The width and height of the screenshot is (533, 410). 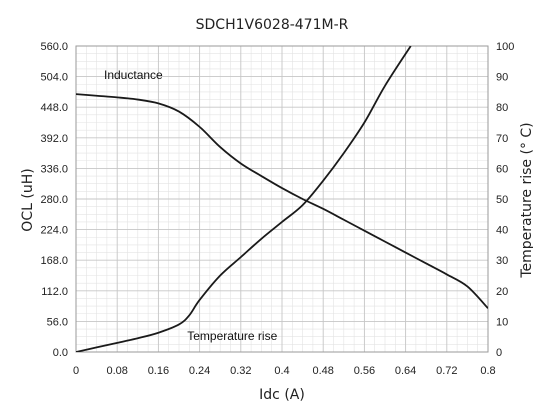 I want to click on y-right-tick-labels: 0 10 20 30 40 50 60 70 80 90 100, so click(x=505, y=200).